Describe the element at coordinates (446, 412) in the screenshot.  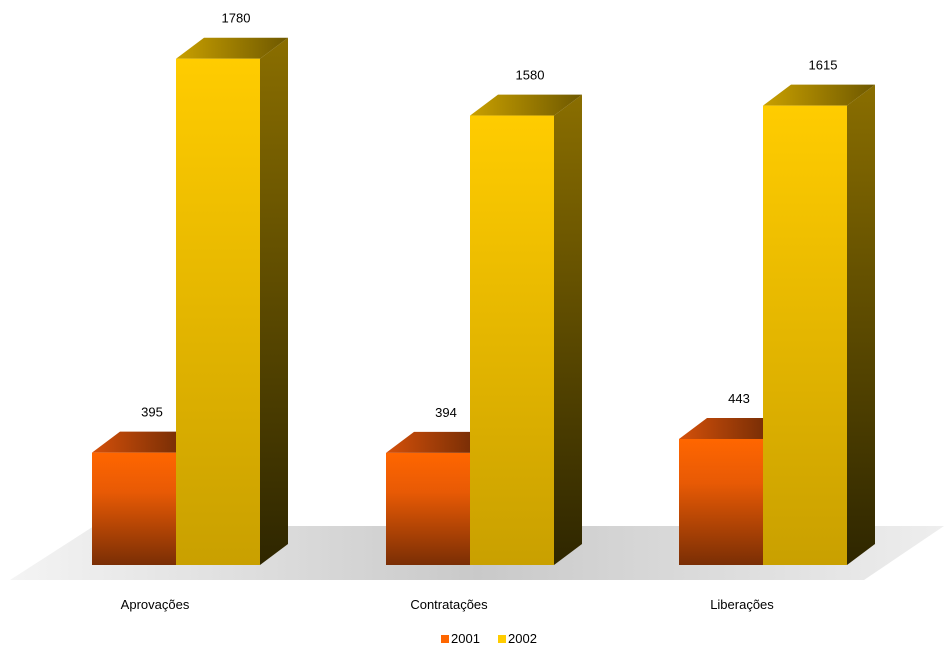
I see `value-label-2001-contratacoes: 394` at that location.